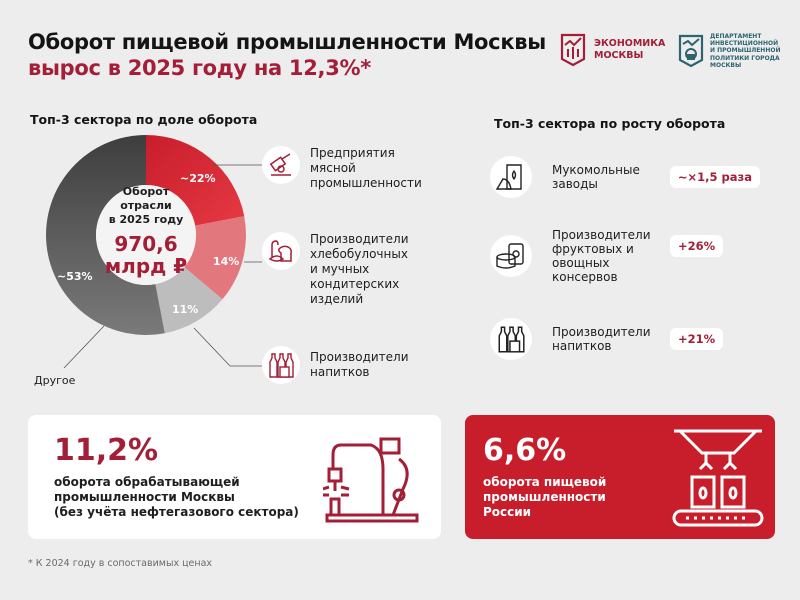  Describe the element at coordinates (355, 284) in the screenshot. I see `legend-text: кондитерских` at that location.